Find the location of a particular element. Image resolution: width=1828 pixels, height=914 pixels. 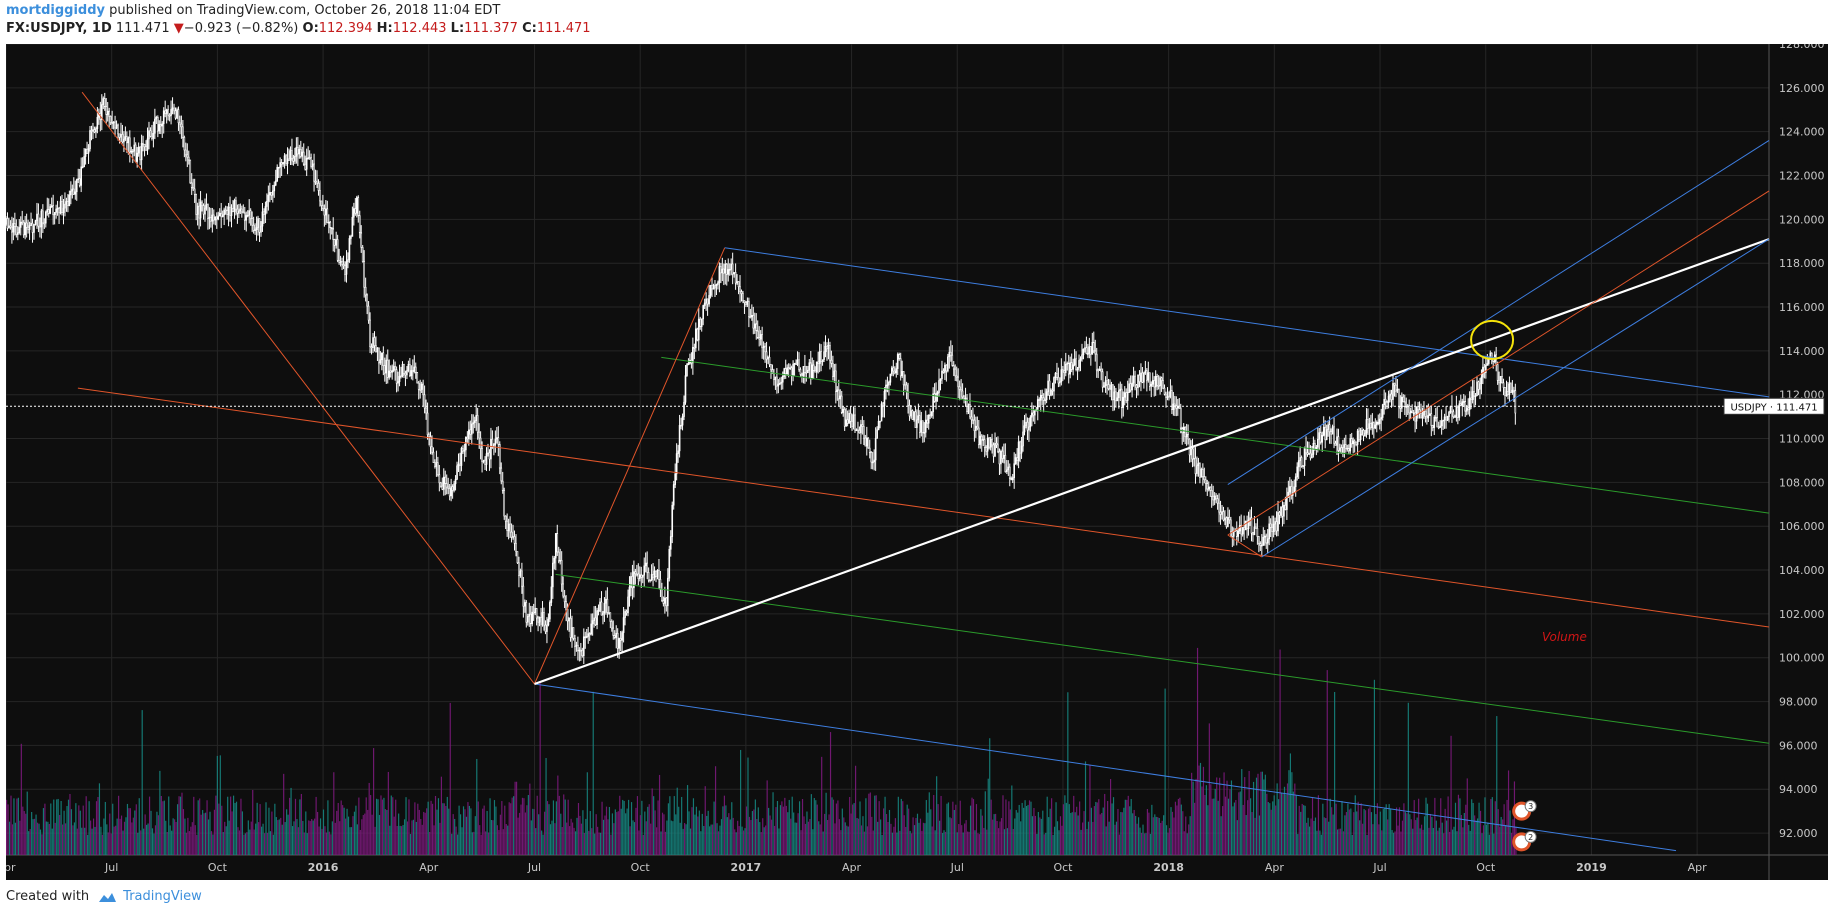

change-value: −0.923 (−0.82%) is located at coordinates (241, 28).